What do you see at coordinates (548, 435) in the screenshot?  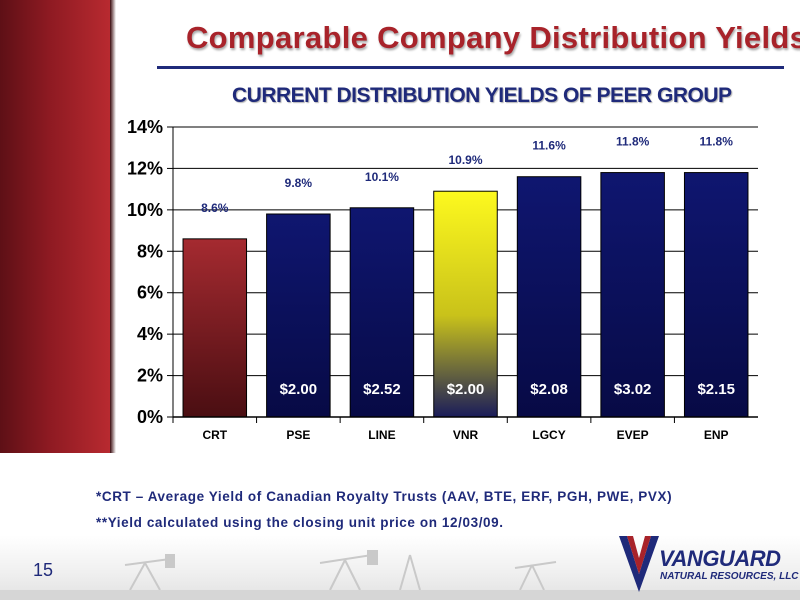 I see `xtick-label-lgcy: LGCY` at bounding box center [548, 435].